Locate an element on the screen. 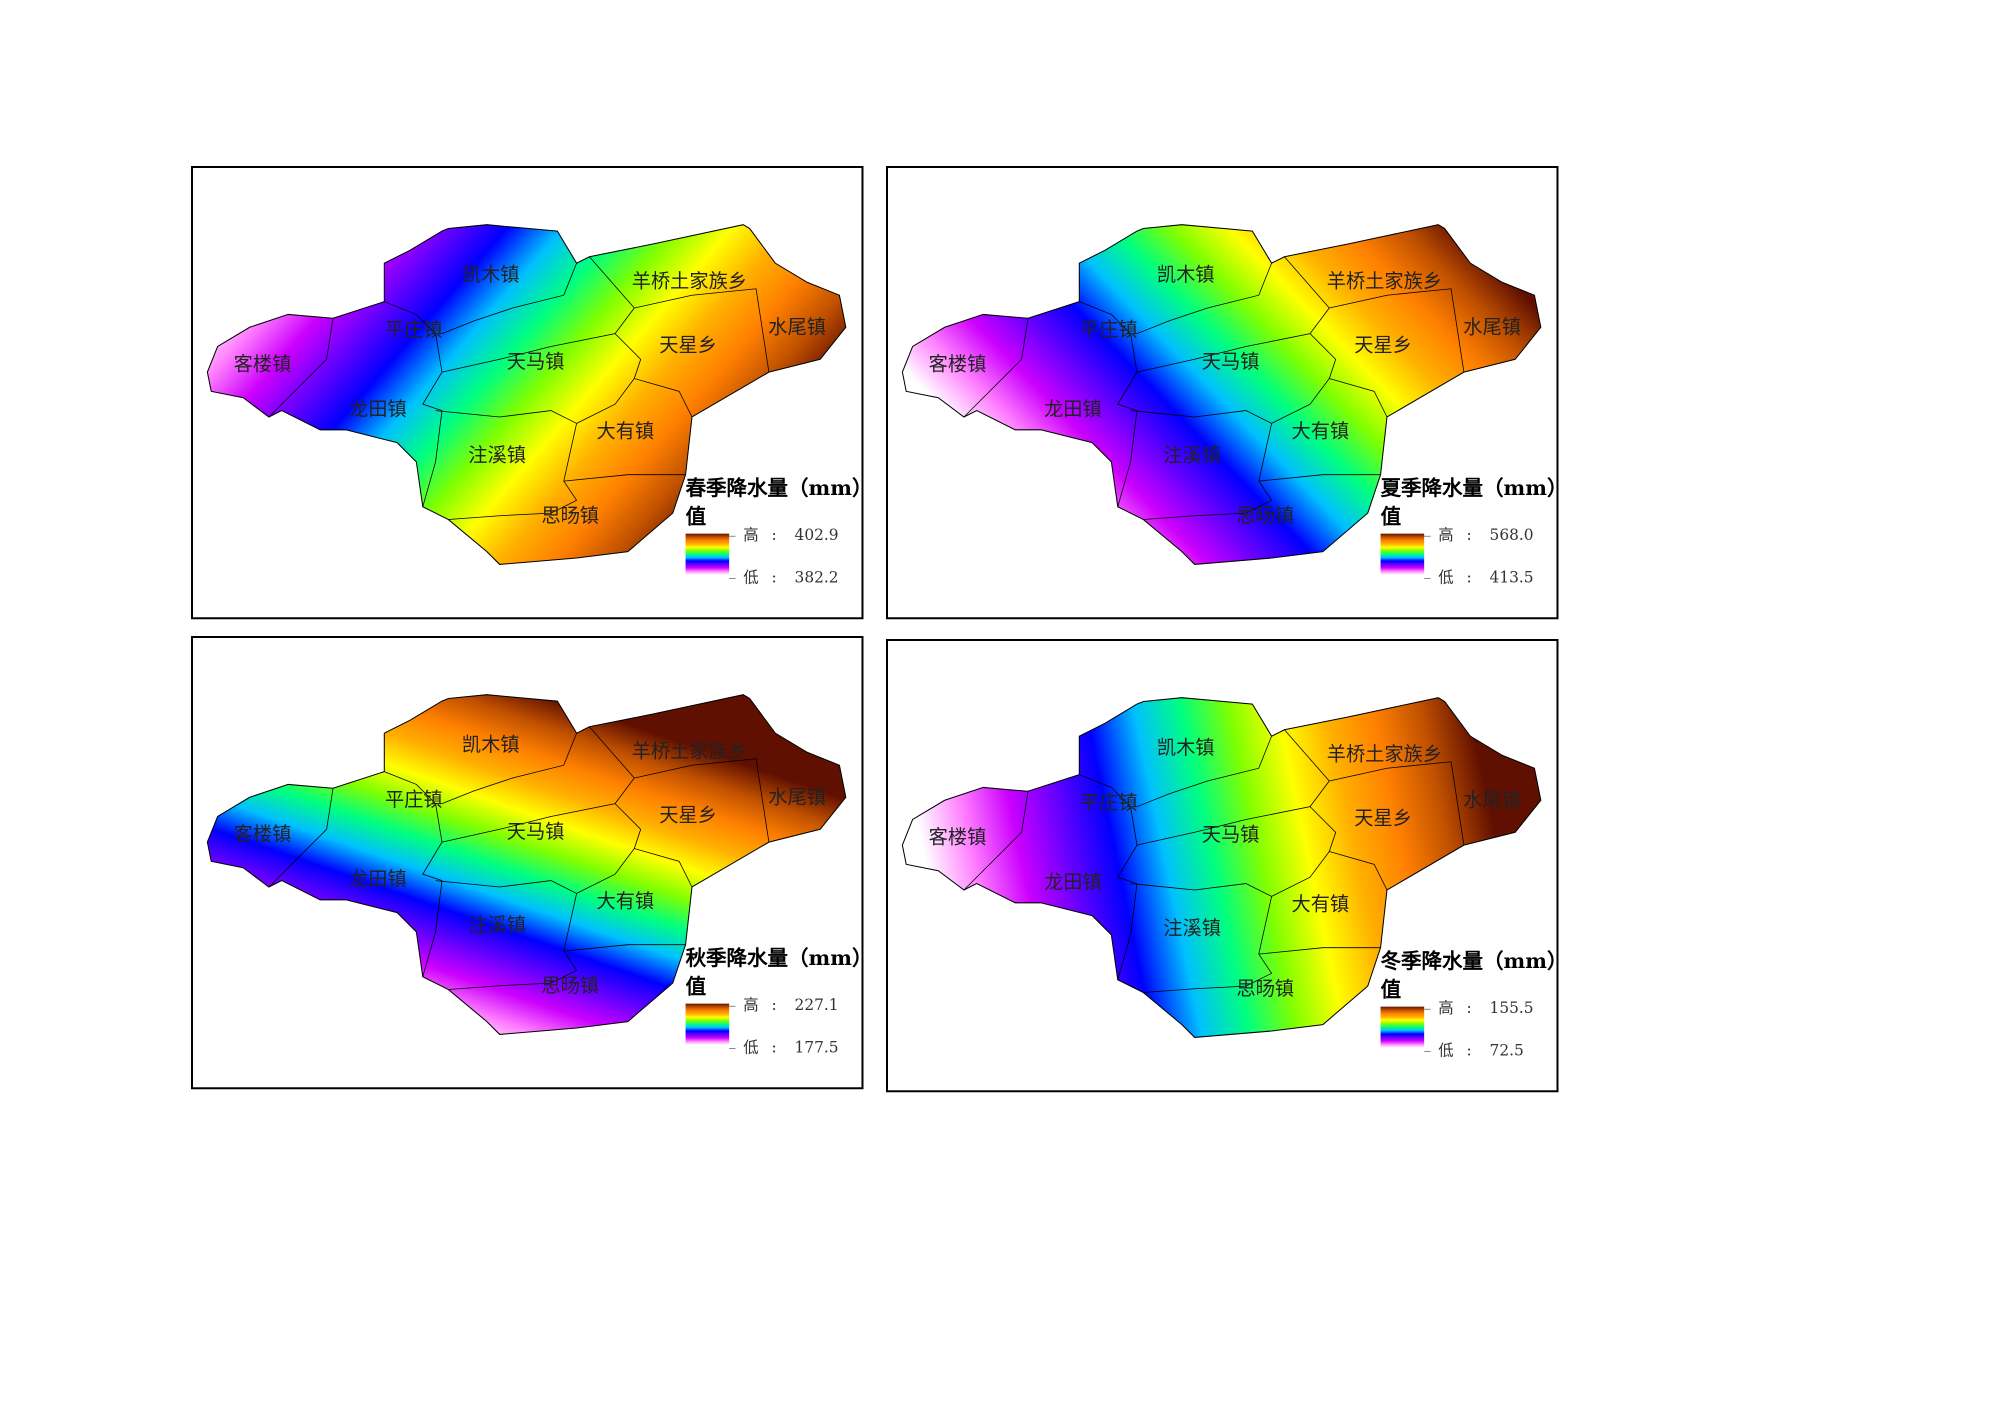  legend-low-value: 413.5 is located at coordinates (1512, 578).